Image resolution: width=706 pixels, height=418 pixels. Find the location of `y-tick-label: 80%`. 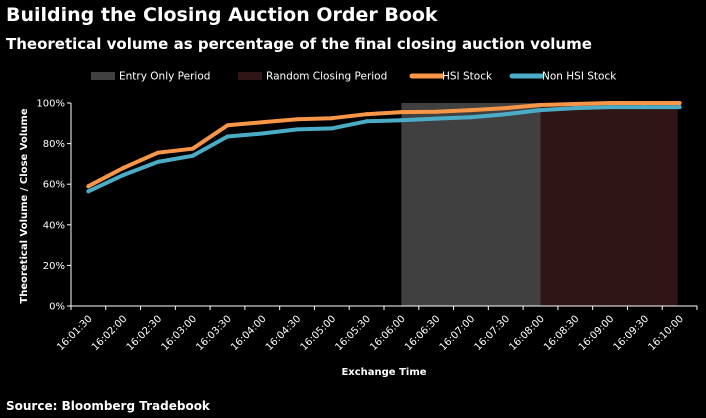

y-tick-label: 80% is located at coordinates (54, 144).